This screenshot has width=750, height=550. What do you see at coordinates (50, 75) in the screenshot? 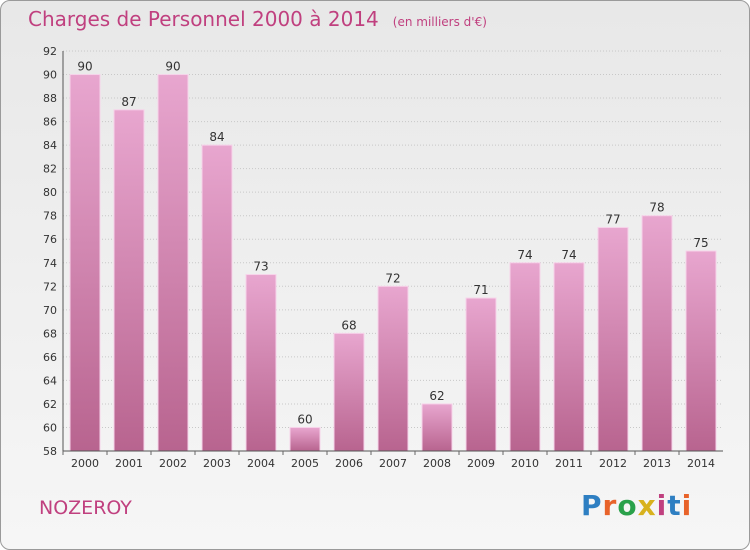
I see `y-tick-label: 90` at bounding box center [50, 75].